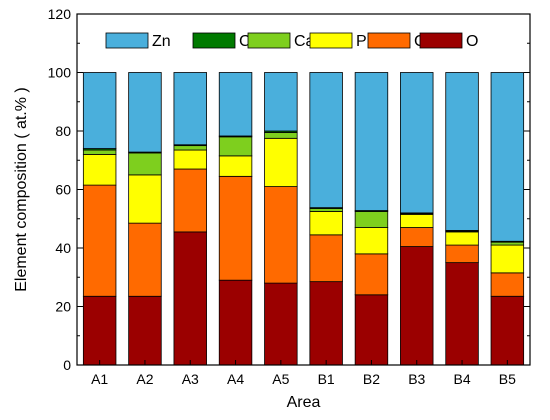  I want to click on x-tick-label-A3: A3, so click(190, 379).